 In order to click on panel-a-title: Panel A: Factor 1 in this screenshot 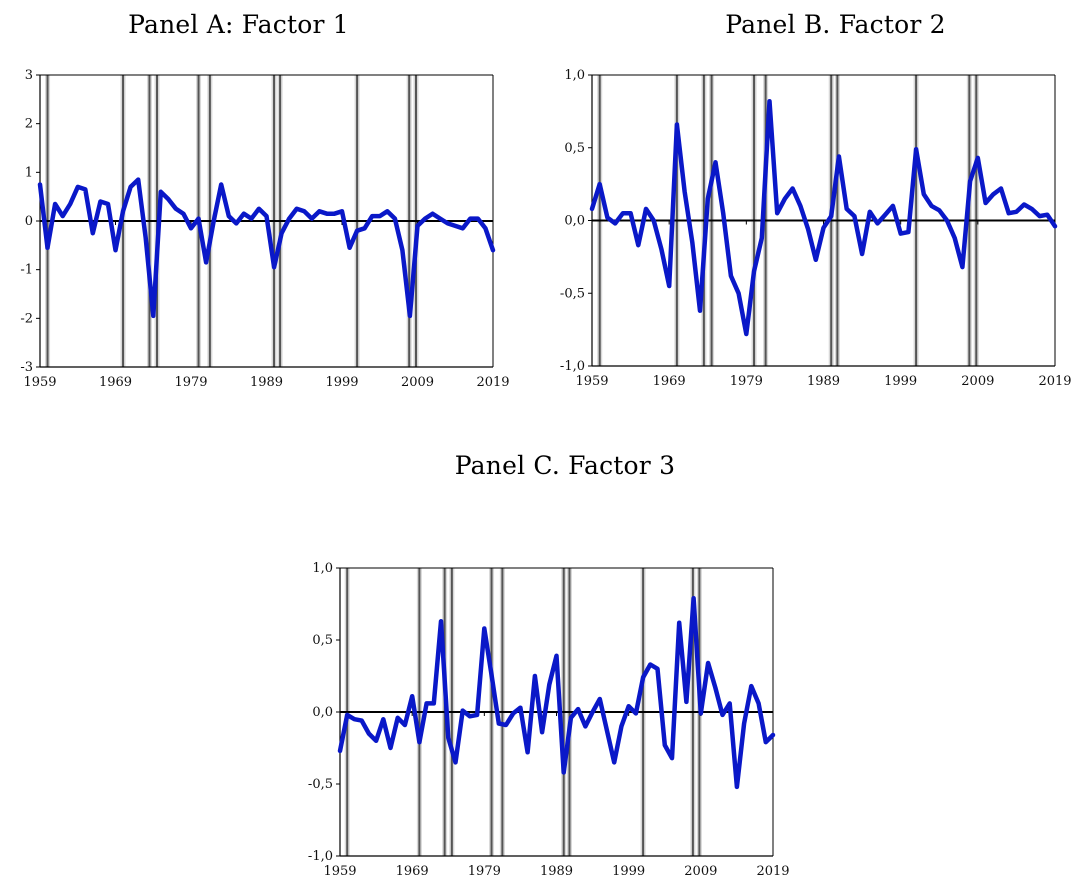, I will do `click(238, 24)`.